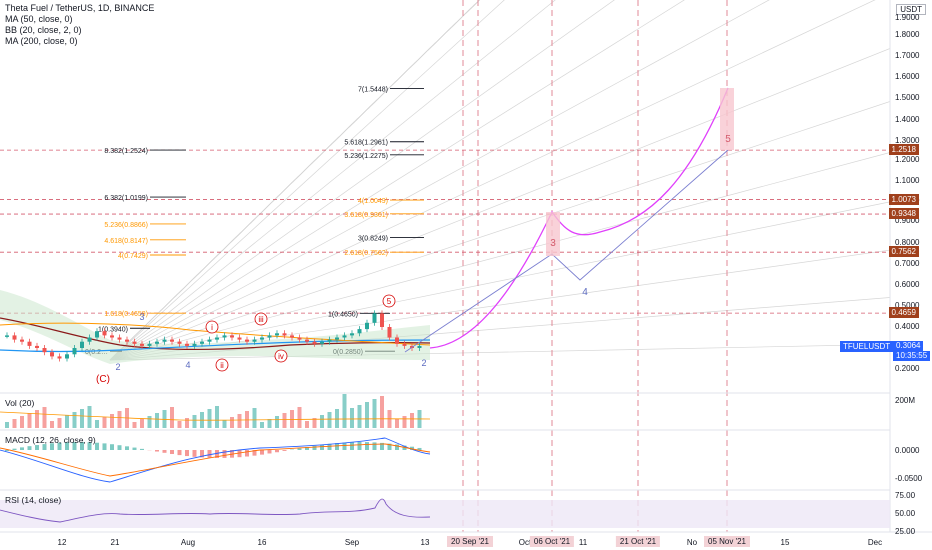 This screenshot has width=932, height=550. Describe the element at coordinates (908, 345) in the screenshot. I see `current-price-tag: 0.3064` at that location.